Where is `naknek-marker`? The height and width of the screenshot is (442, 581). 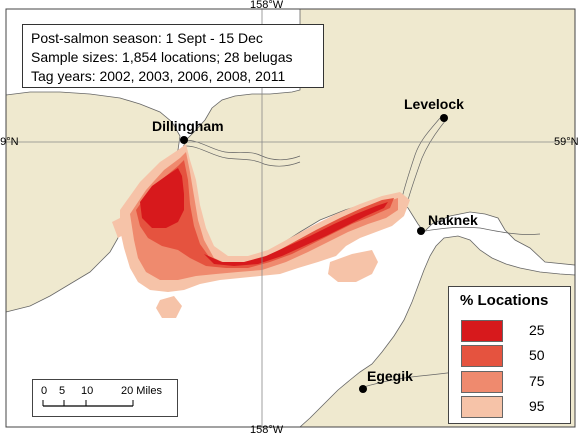 naknek-marker is located at coordinates (421, 231).